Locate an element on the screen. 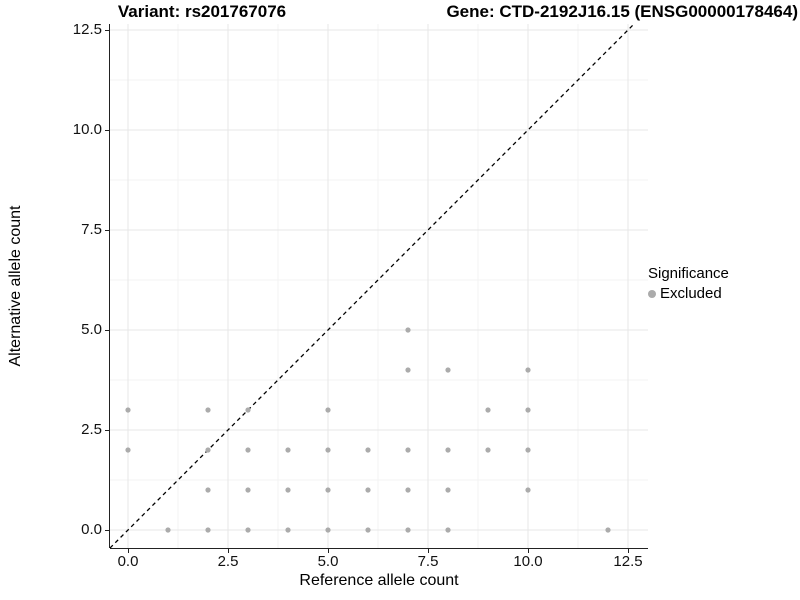 This screenshot has height=600, width=800. x-axis-line is located at coordinates (379, 549).